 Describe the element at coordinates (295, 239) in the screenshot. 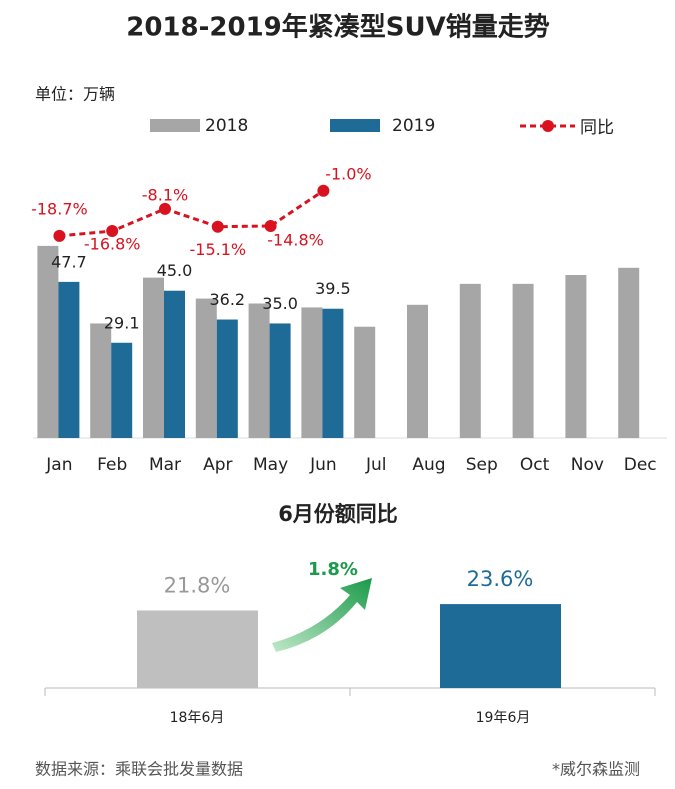

I see `data-label: -14.8%` at that location.